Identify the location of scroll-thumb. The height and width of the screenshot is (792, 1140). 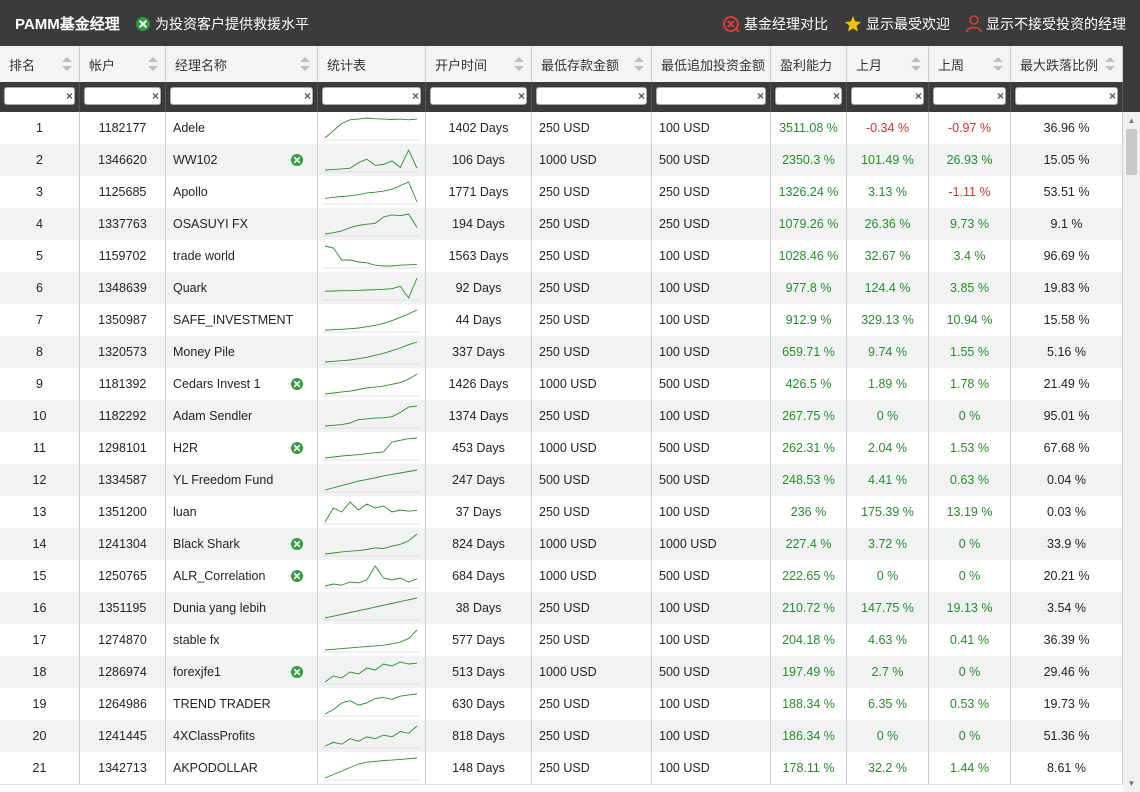
(1131, 152).